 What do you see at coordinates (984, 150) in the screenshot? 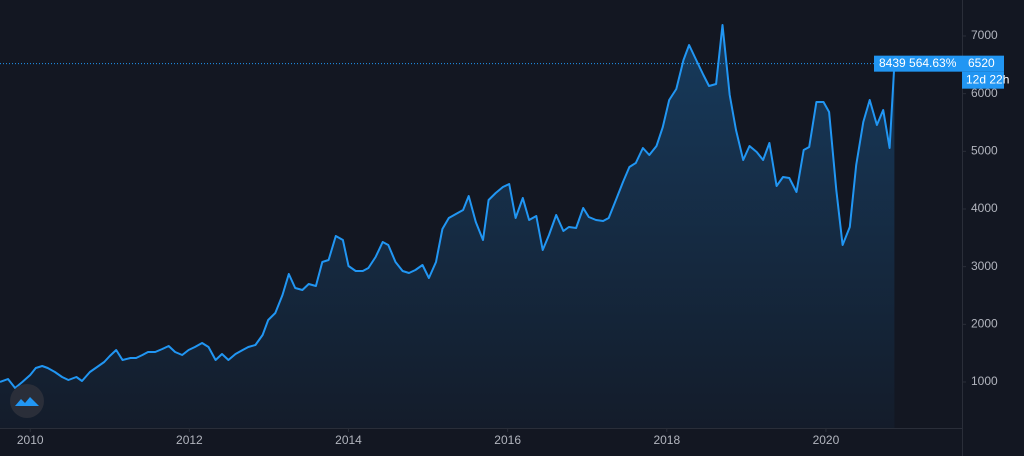
I see `y-tick-label: 5000` at bounding box center [984, 150].